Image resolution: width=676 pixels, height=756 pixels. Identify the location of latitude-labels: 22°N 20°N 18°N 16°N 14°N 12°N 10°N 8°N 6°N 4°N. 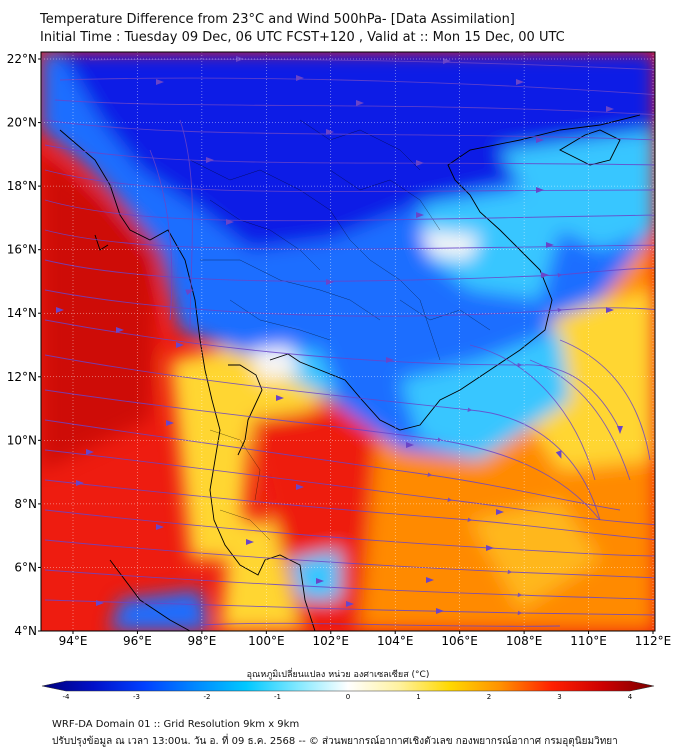
(24, 345).